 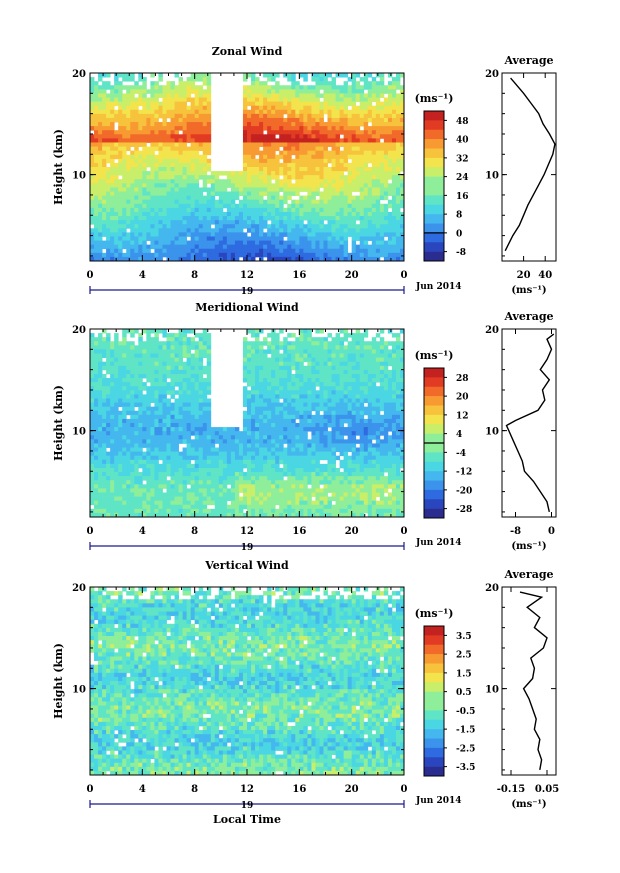 What do you see at coordinates (462, 416) in the screenshot?
I see `colorbar-tick-label: 12` at bounding box center [462, 416].